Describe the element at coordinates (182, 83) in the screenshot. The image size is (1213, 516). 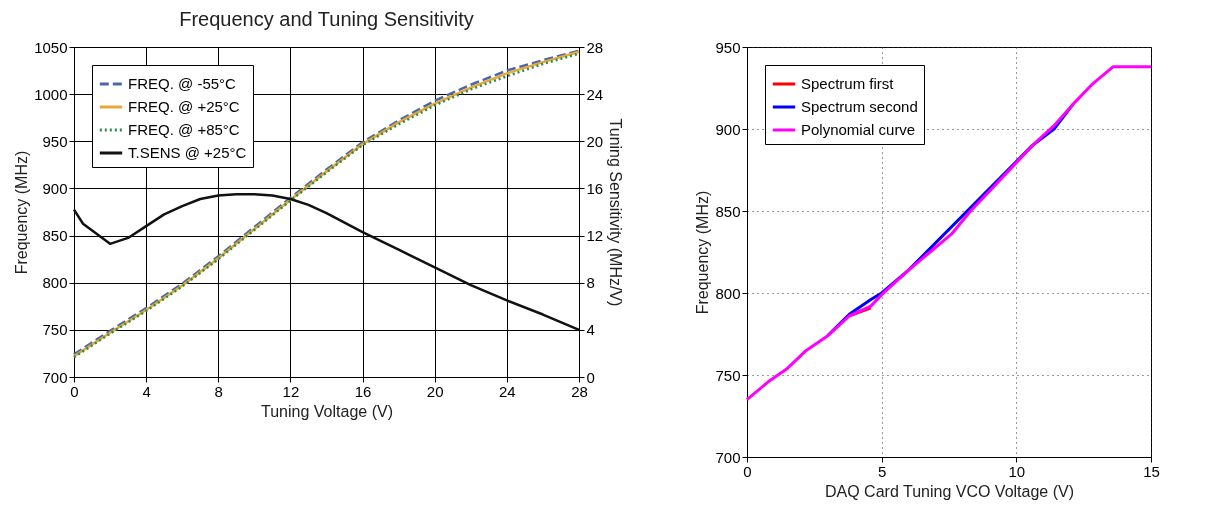
I see `legend-label: FREQ. @ -55°C` at that location.